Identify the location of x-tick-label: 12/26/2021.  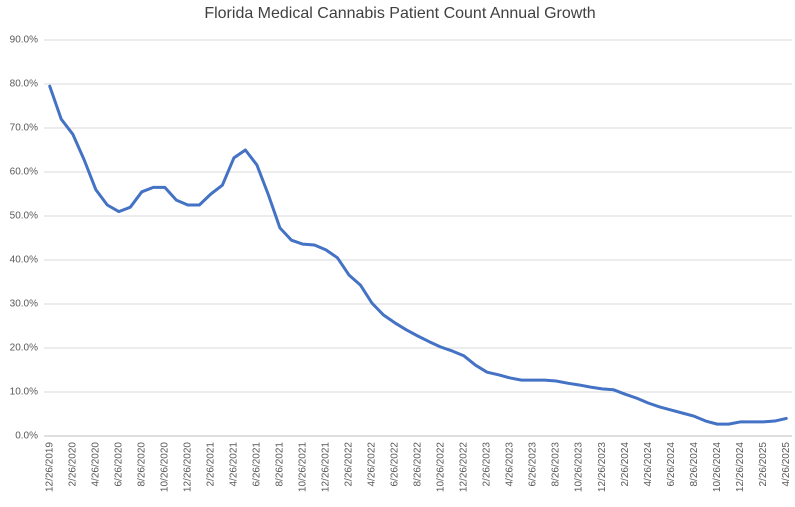
(326, 467).